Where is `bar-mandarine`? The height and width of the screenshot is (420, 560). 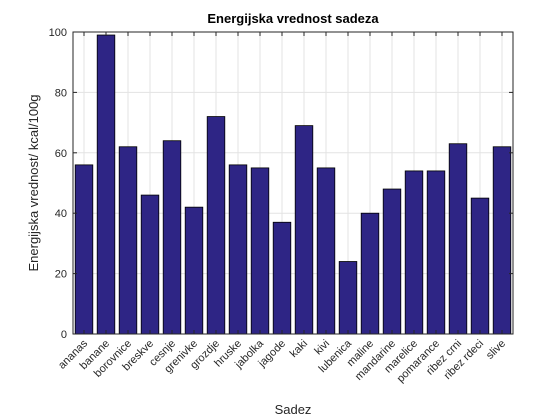
bar-mandarine is located at coordinates (392, 261).